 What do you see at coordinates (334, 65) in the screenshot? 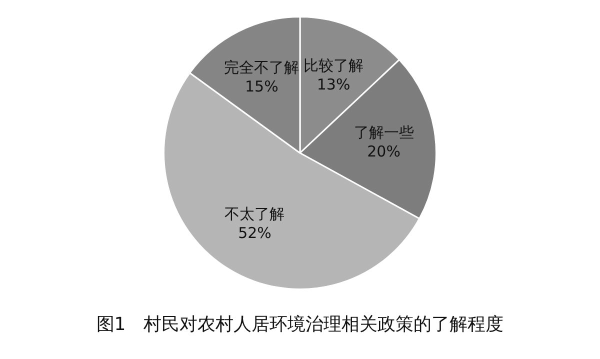
I see `slice-label: 比较了解` at bounding box center [334, 65].